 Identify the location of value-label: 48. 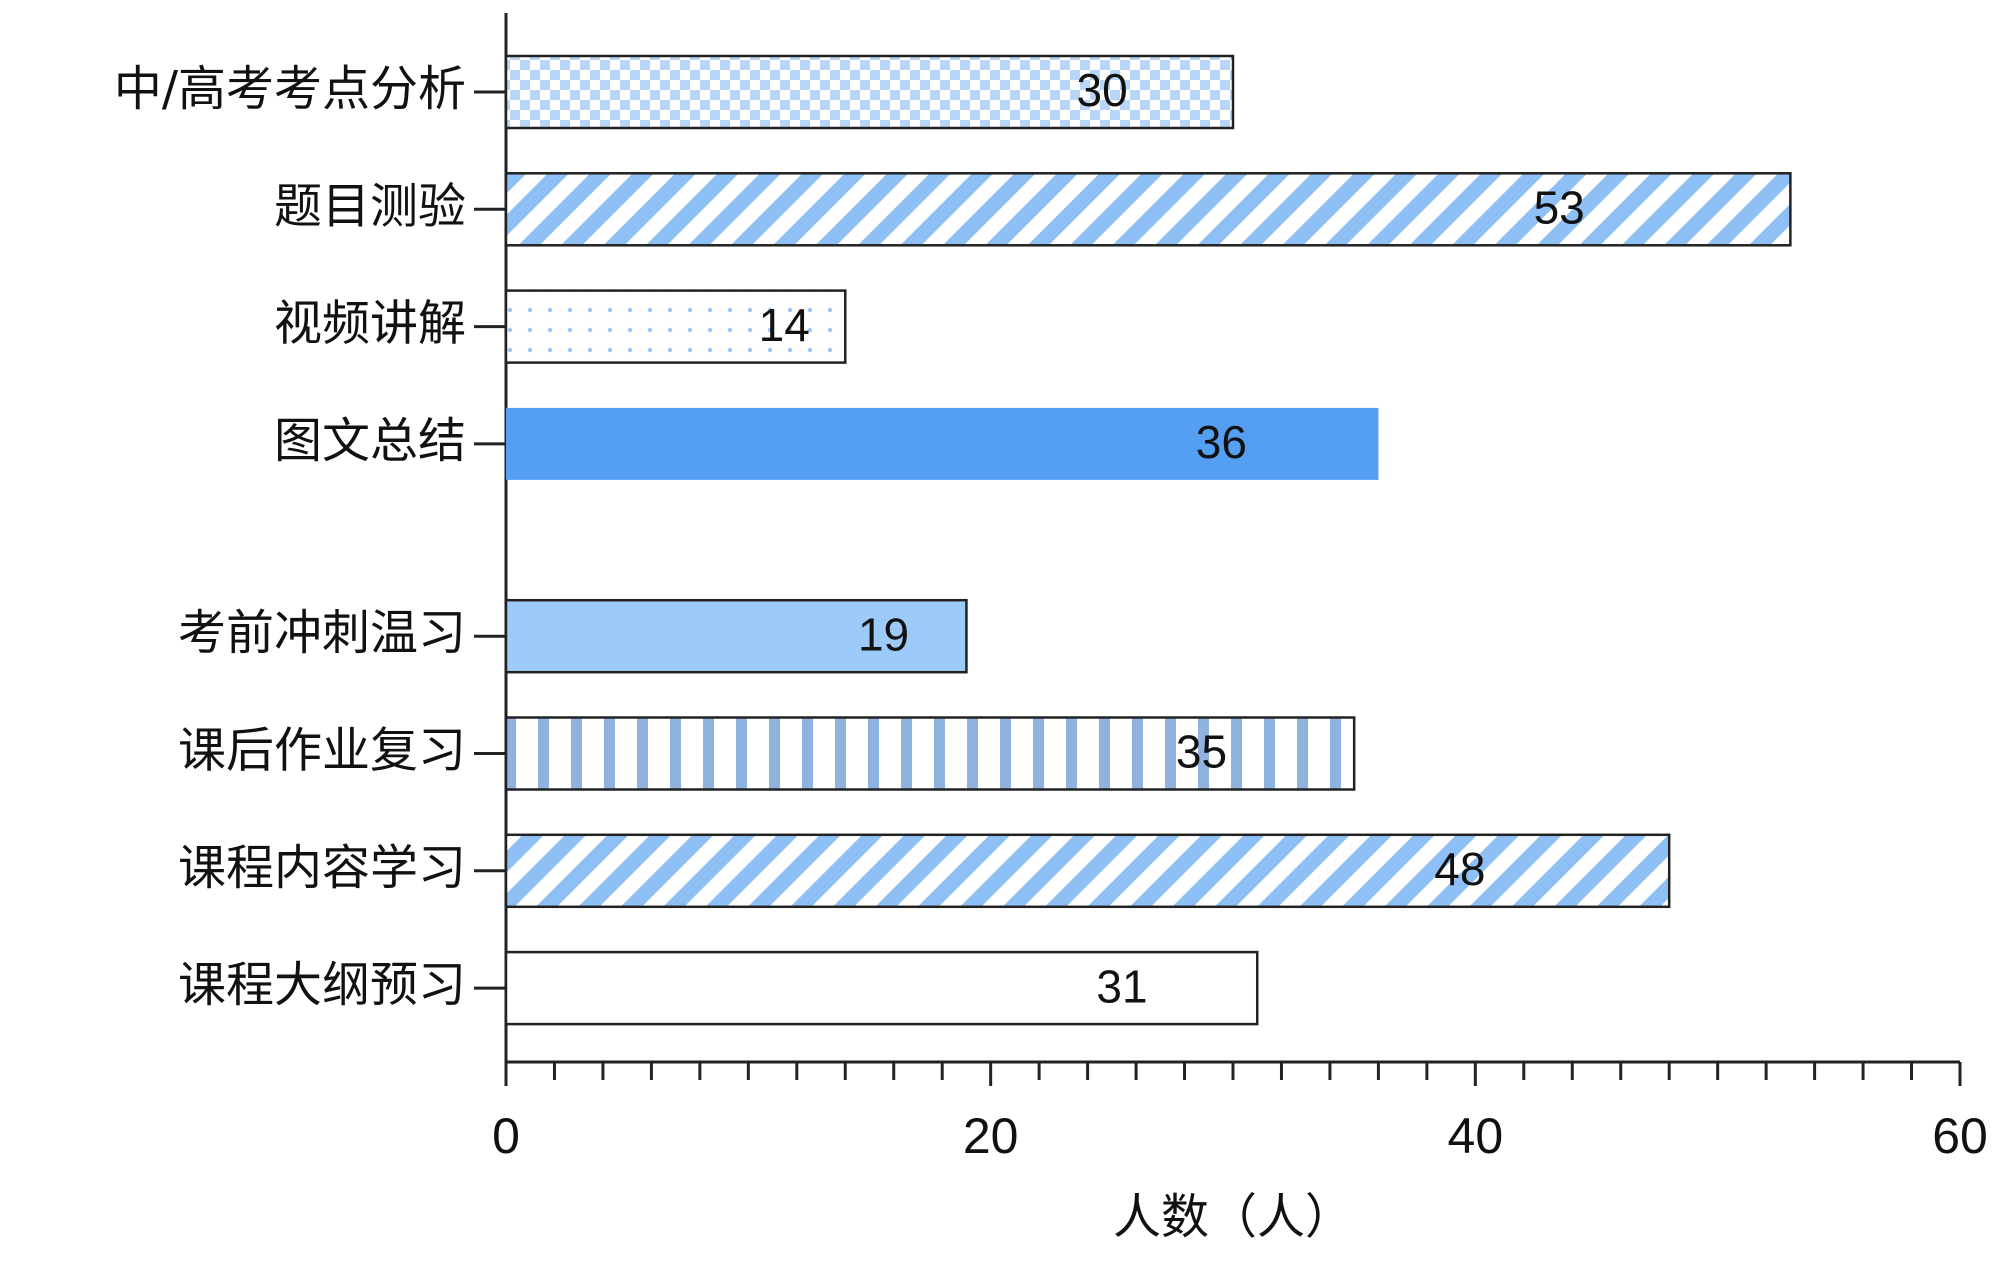
(1459, 869).